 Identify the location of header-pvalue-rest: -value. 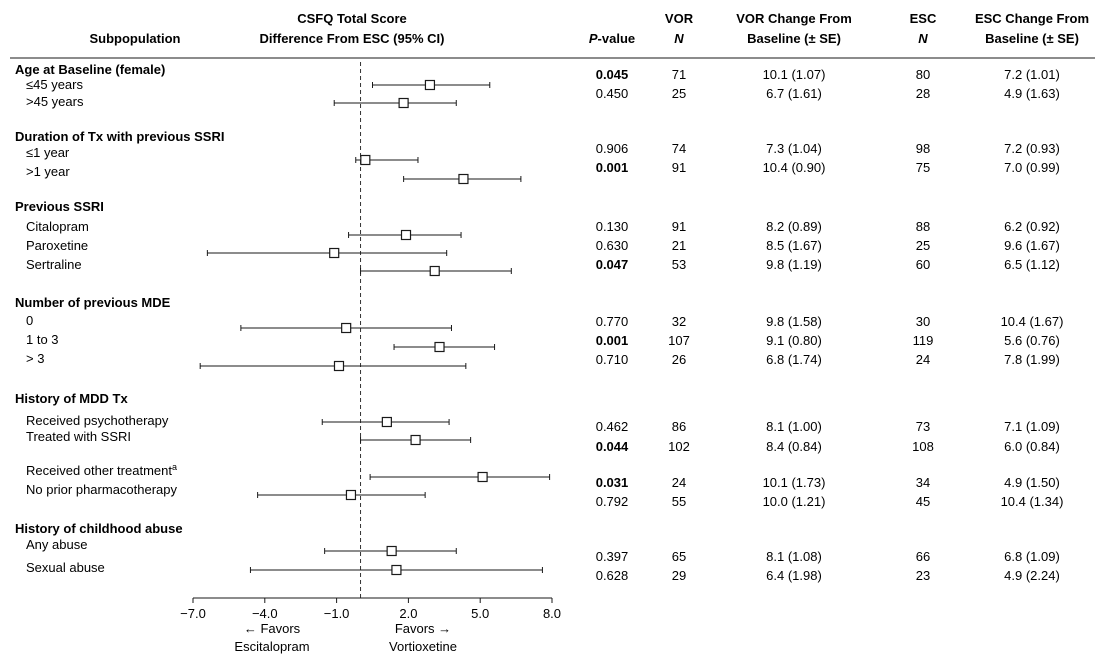
(617, 38).